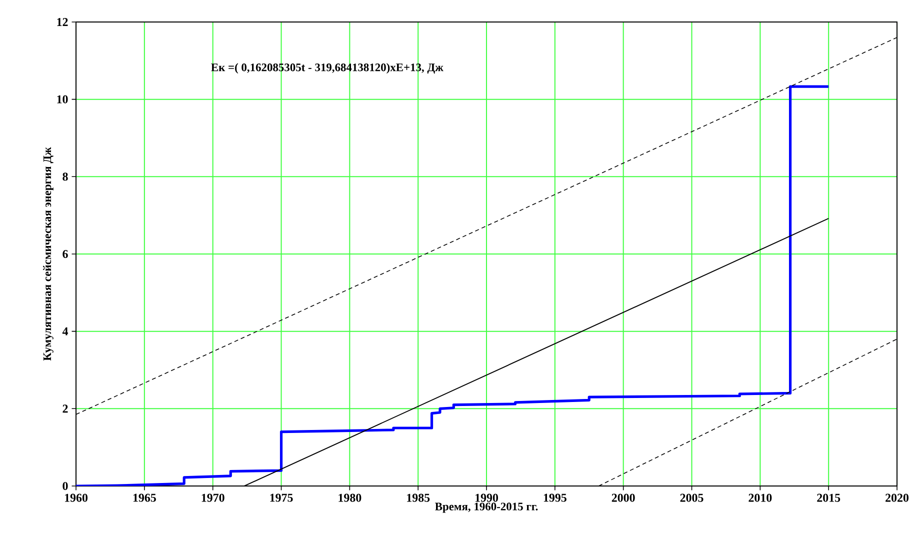  What do you see at coordinates (144, 498) in the screenshot?
I see `x-tick-label: 1965` at bounding box center [144, 498].